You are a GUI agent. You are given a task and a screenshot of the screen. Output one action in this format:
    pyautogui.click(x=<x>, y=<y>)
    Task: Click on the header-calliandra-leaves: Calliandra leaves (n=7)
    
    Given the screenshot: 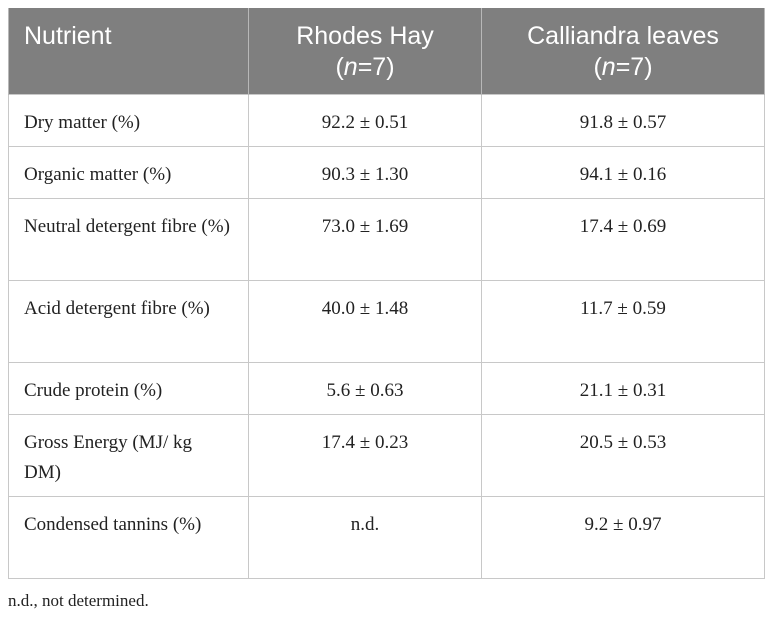 What is the action you would take?
    pyautogui.click(x=623, y=51)
    